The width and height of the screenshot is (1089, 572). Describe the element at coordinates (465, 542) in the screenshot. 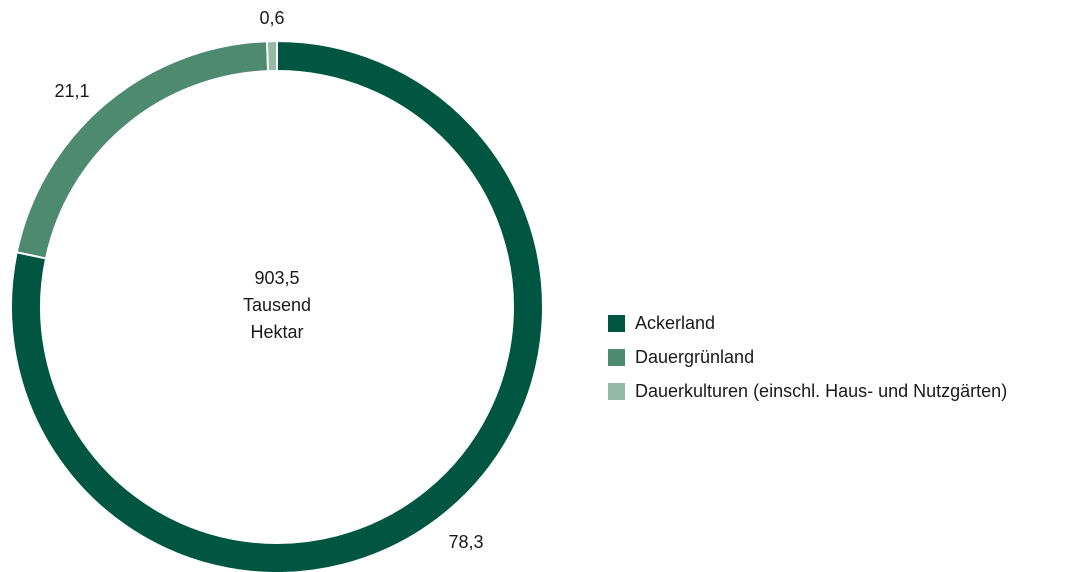

I see `data-label-ackerland: 78,3` at that location.